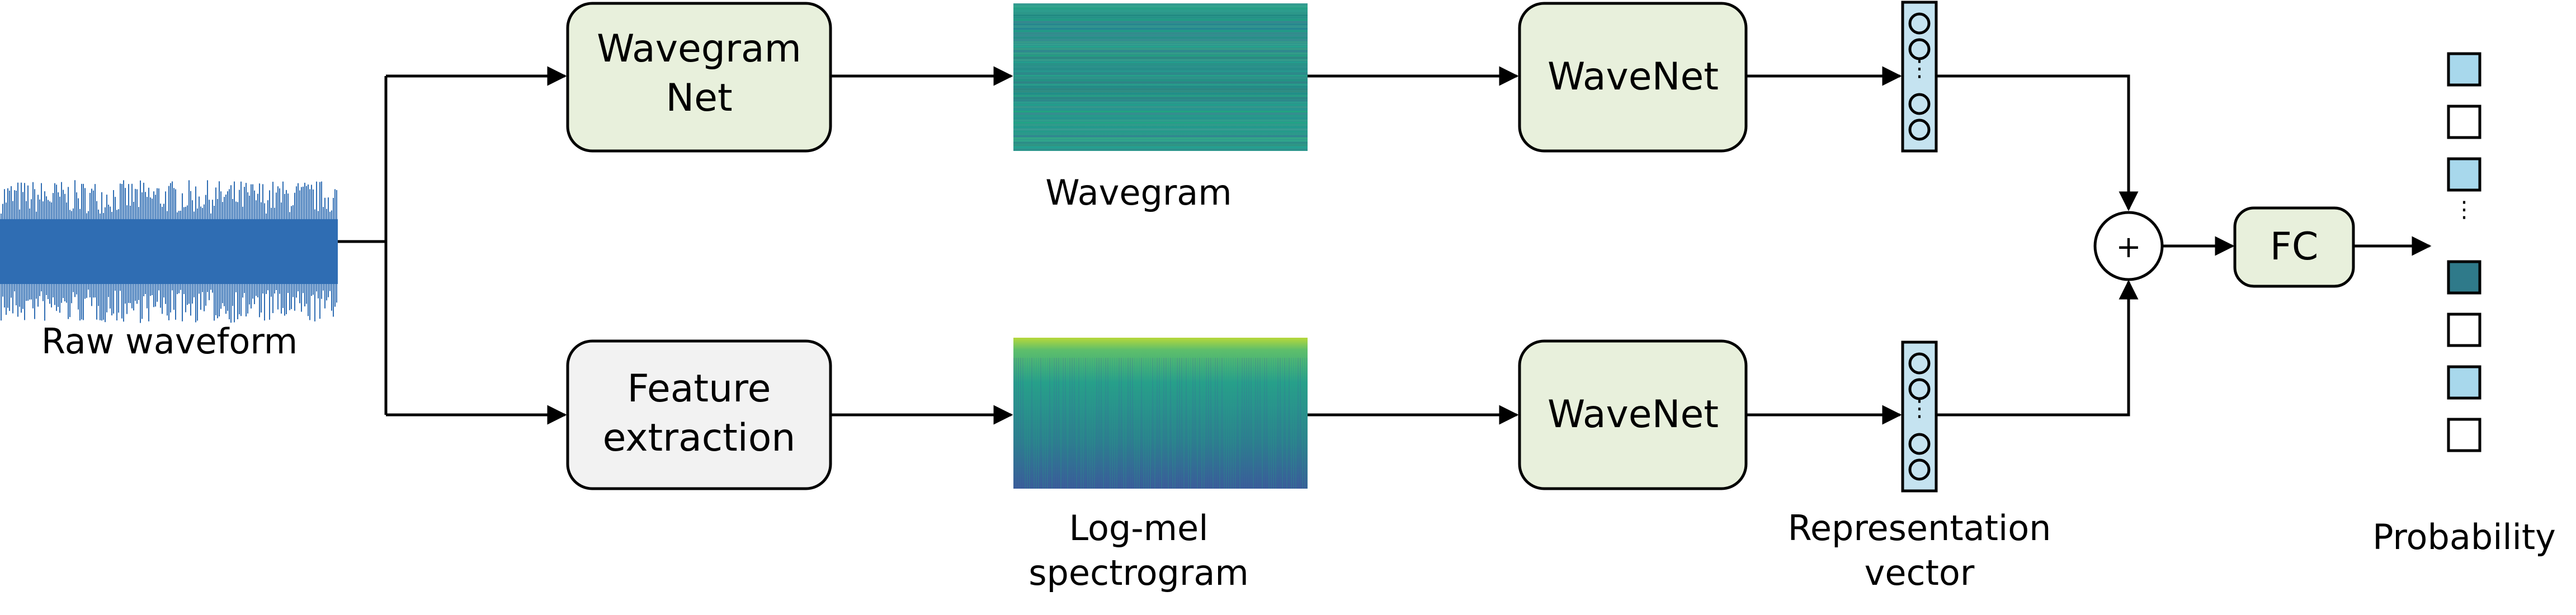 This screenshot has height=615, width=2576. Describe the element at coordinates (1919, 409) in the screenshot. I see `vector-bottom-dots: ⋮` at that location.